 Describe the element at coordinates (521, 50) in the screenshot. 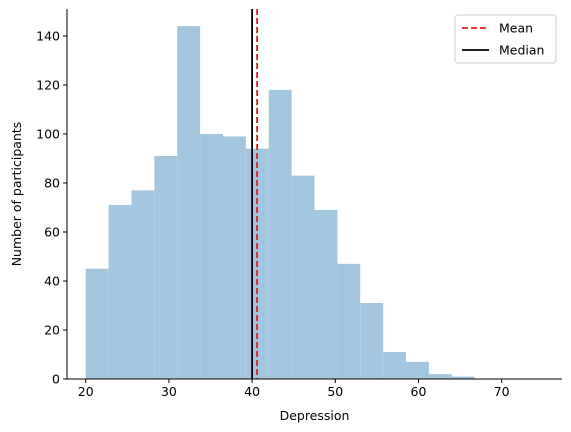

I see `median-legend-label: Median` at that location.